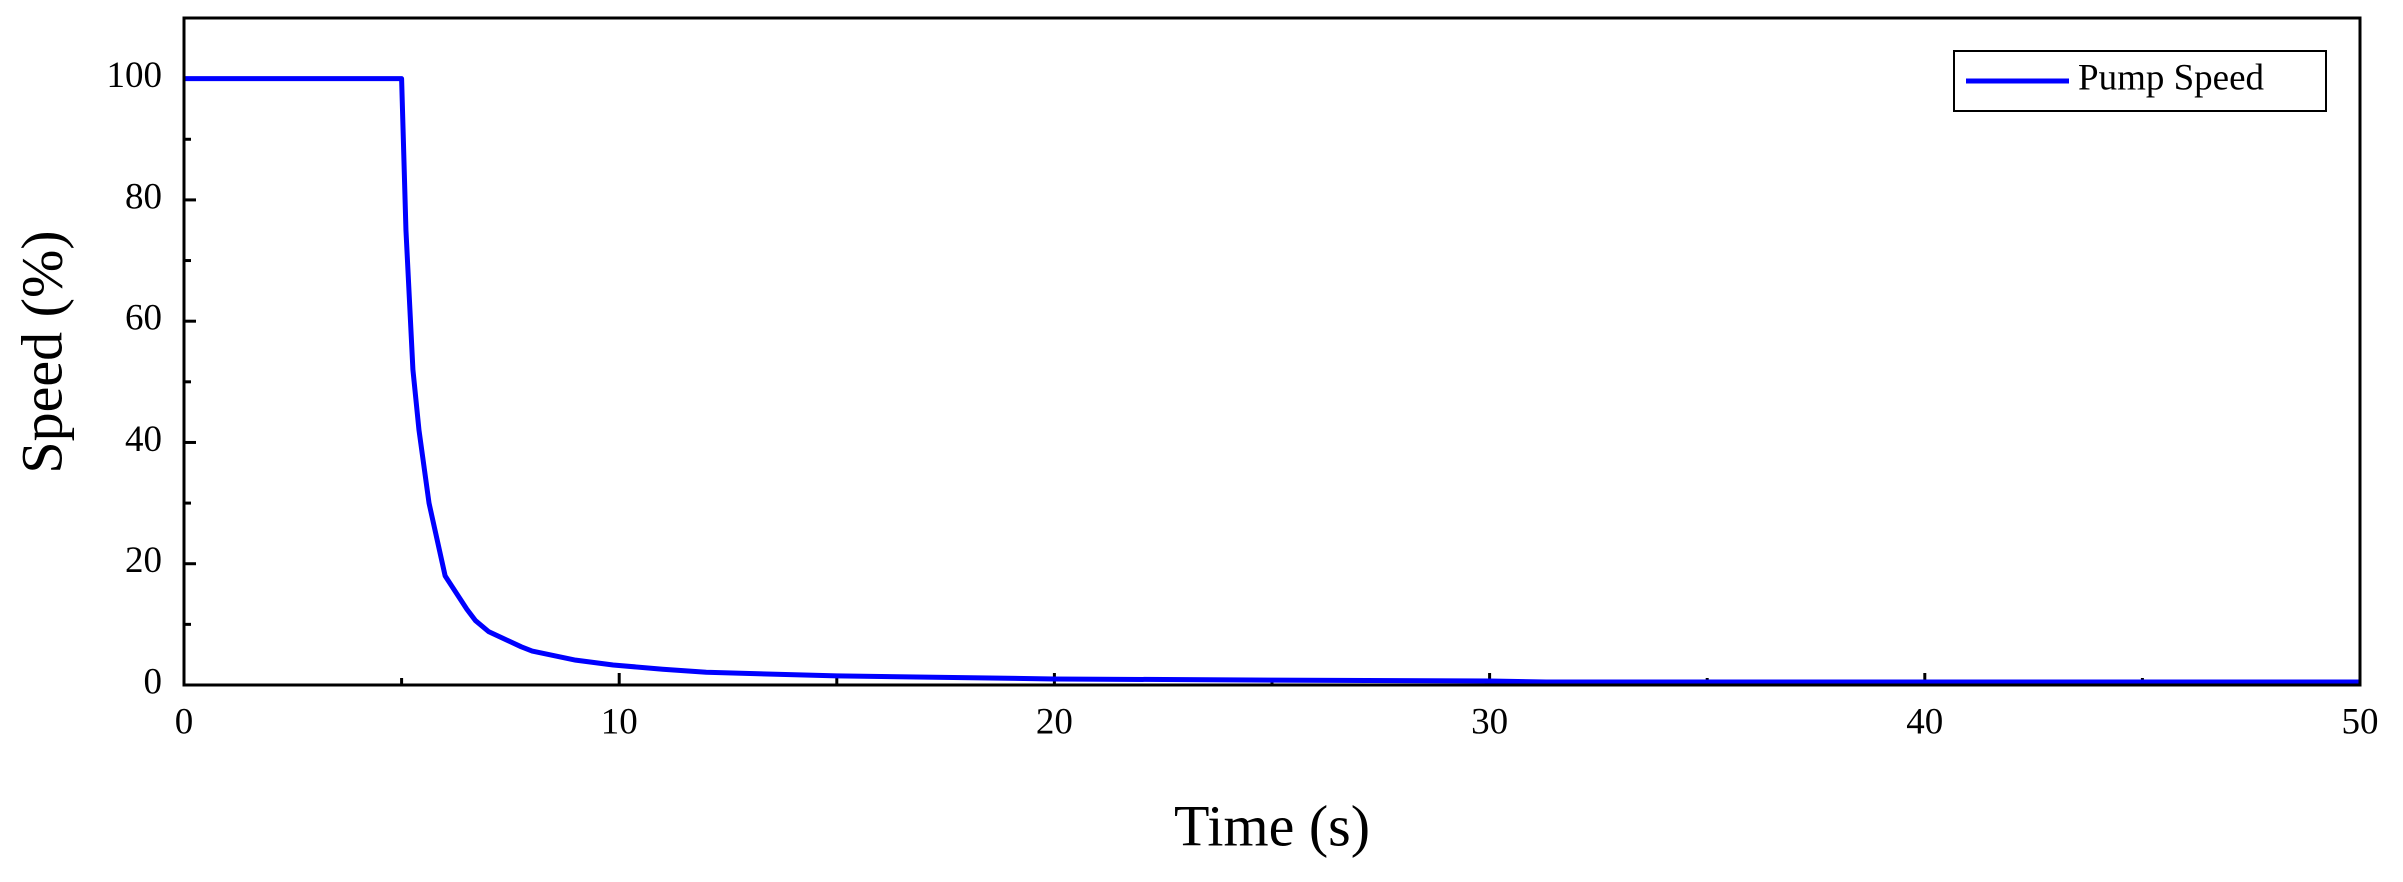 The image size is (2403, 882). I want to click on x-tick-label: 20, so click(1054, 721).